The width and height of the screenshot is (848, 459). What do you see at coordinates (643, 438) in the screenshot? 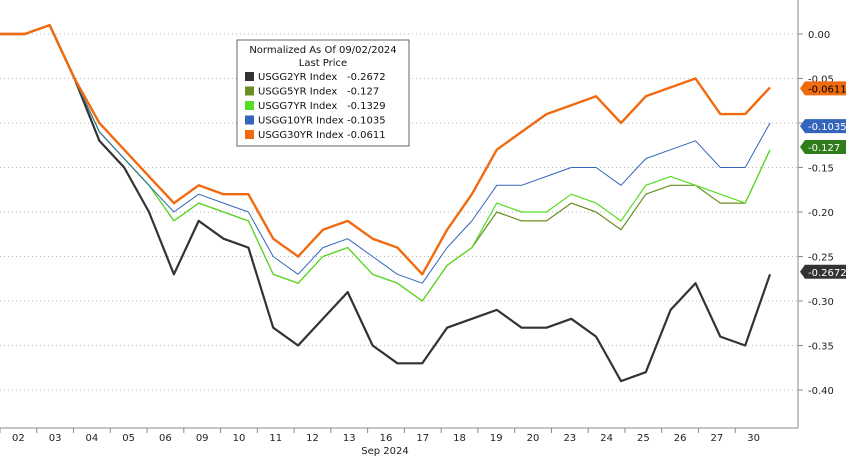
I see `x-tick-label: 25` at bounding box center [643, 438].